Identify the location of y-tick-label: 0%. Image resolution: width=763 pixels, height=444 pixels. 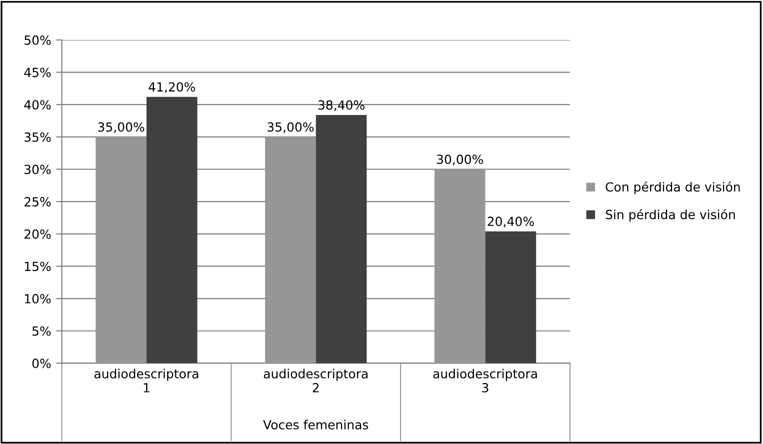
(41, 363).